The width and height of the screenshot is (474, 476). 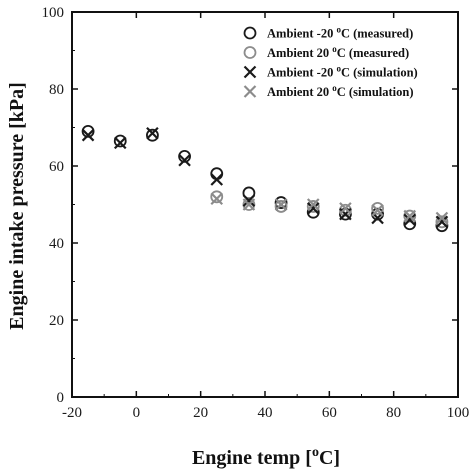 What do you see at coordinates (56, 167) in the screenshot?
I see `y-tick-label: 60` at bounding box center [56, 167].